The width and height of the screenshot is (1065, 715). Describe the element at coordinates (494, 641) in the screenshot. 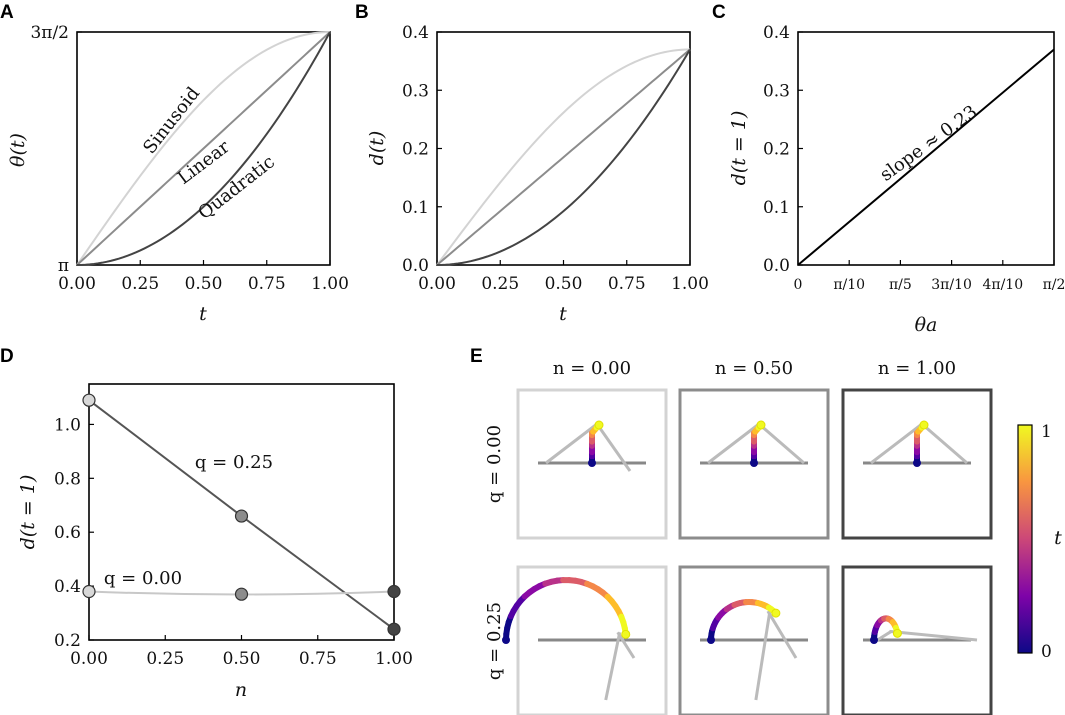

I see `row-label: q = 0.25` at that location.